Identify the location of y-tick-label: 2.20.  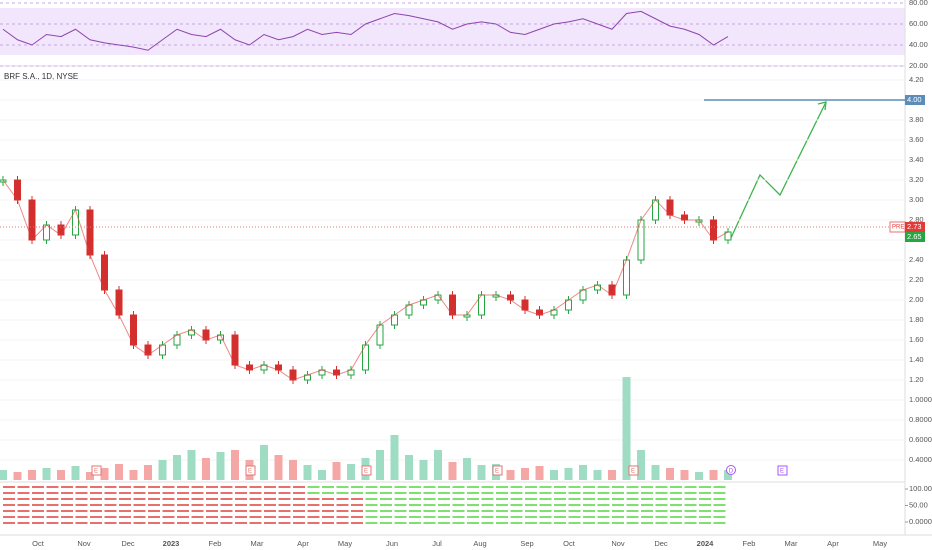
(916, 279).